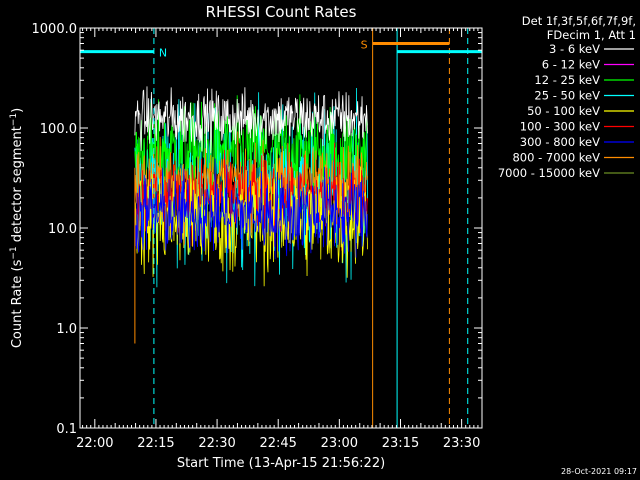 This screenshot has width=640, height=480. I want to click on saa-interval-bar-label: S, so click(364, 44).